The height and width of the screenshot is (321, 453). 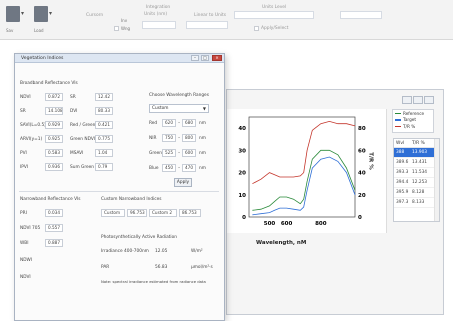 I want to click on dialog-titlebar: Vegetation Indices – □ ×, so click(x=119, y=58).